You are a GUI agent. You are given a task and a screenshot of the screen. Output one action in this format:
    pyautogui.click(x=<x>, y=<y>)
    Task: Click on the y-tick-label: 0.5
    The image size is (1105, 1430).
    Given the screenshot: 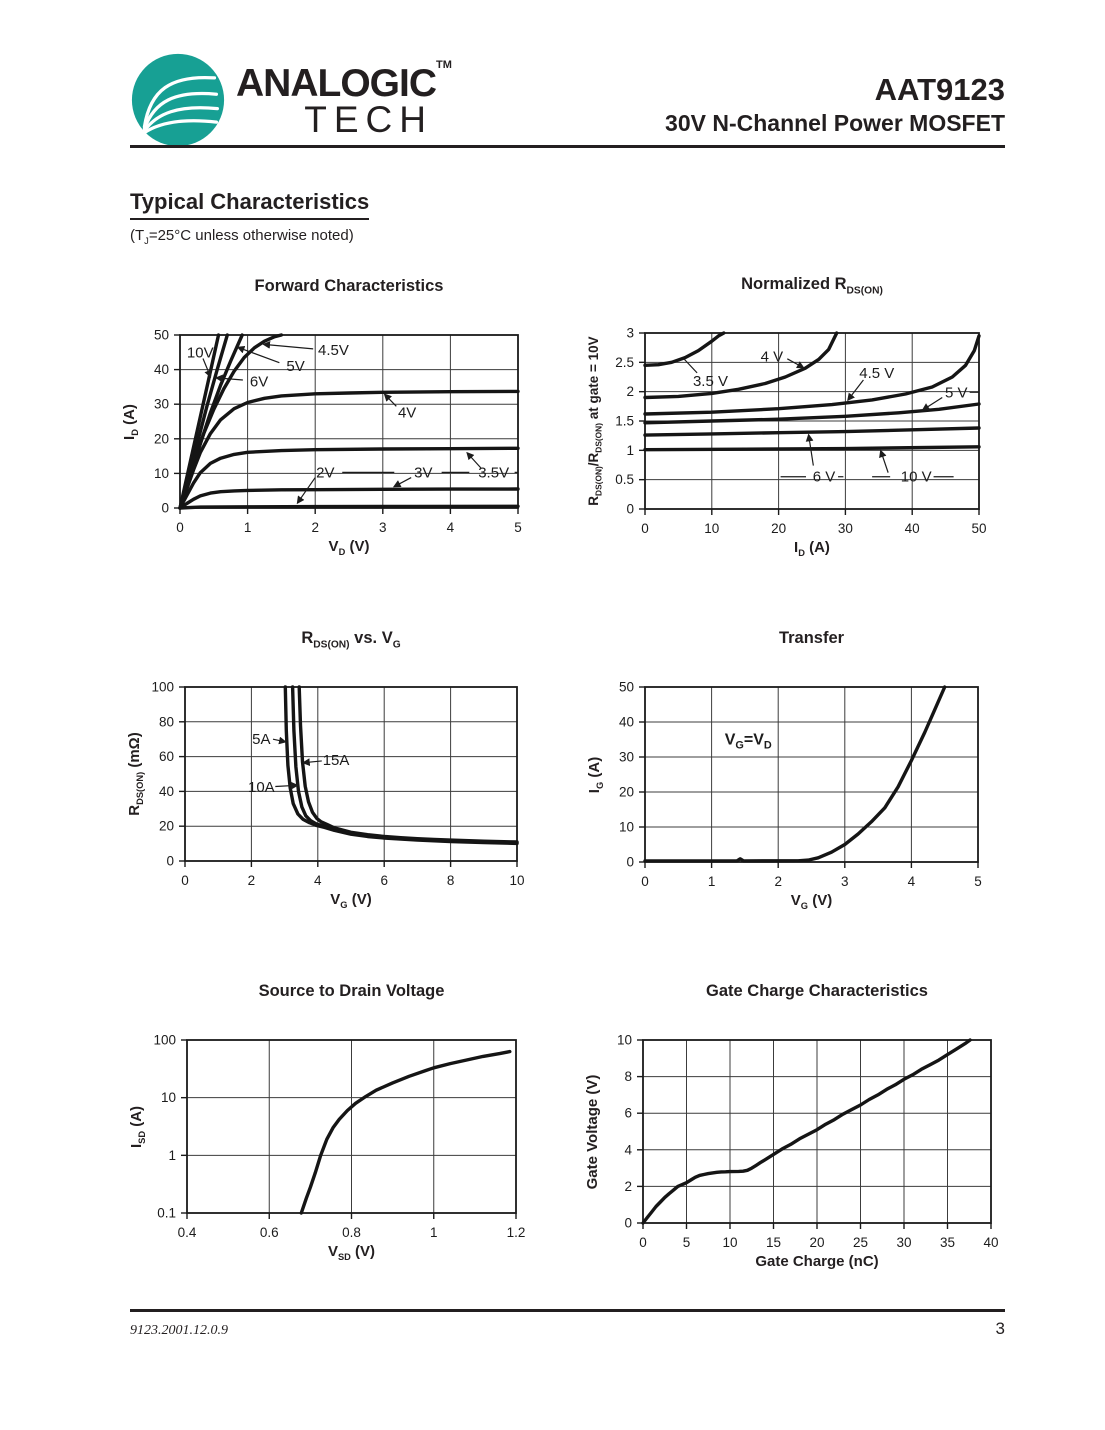 What is the action you would take?
    pyautogui.click(x=624, y=479)
    